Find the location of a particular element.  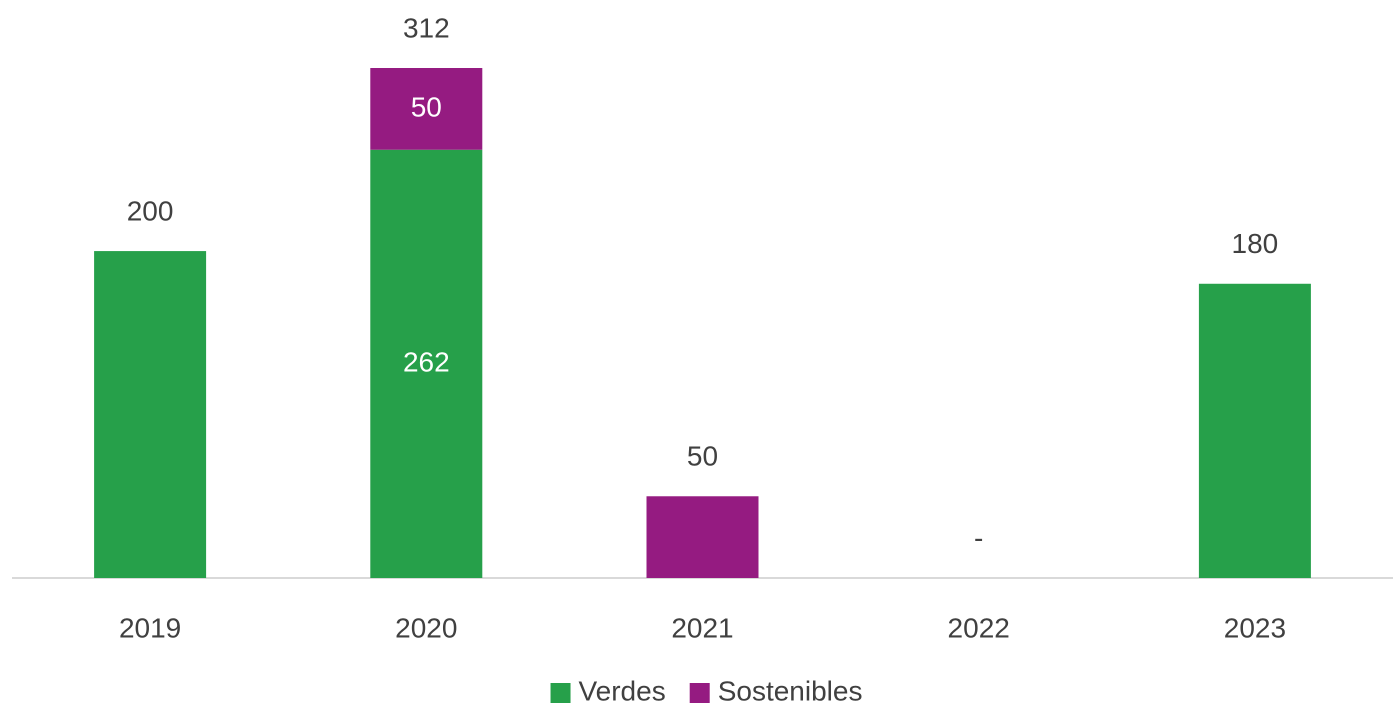

segment-label: 262 is located at coordinates (426, 361).